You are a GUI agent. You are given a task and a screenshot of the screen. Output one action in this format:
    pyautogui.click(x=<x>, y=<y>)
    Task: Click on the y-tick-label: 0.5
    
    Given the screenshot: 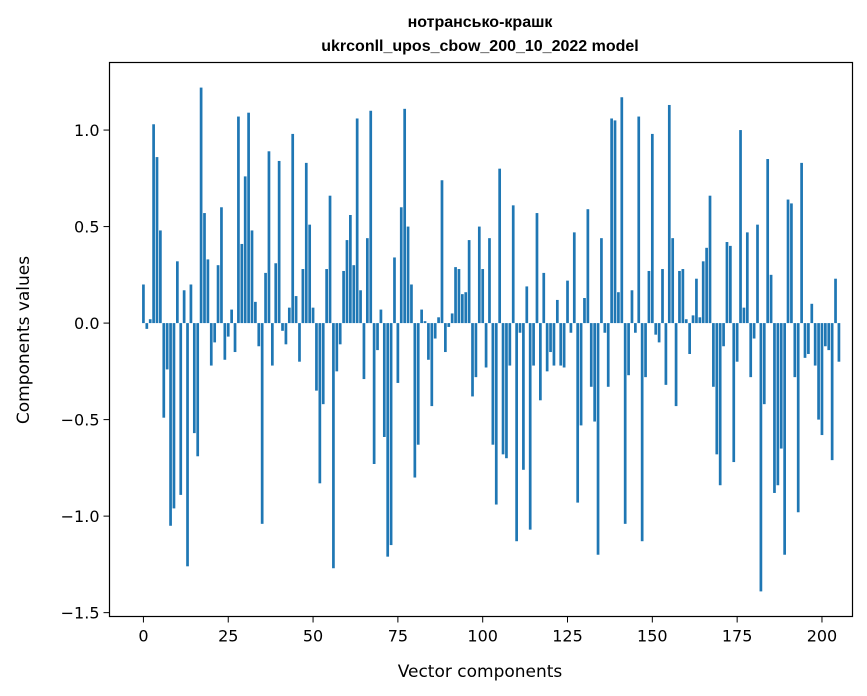 What is the action you would take?
    pyautogui.click(x=86, y=227)
    